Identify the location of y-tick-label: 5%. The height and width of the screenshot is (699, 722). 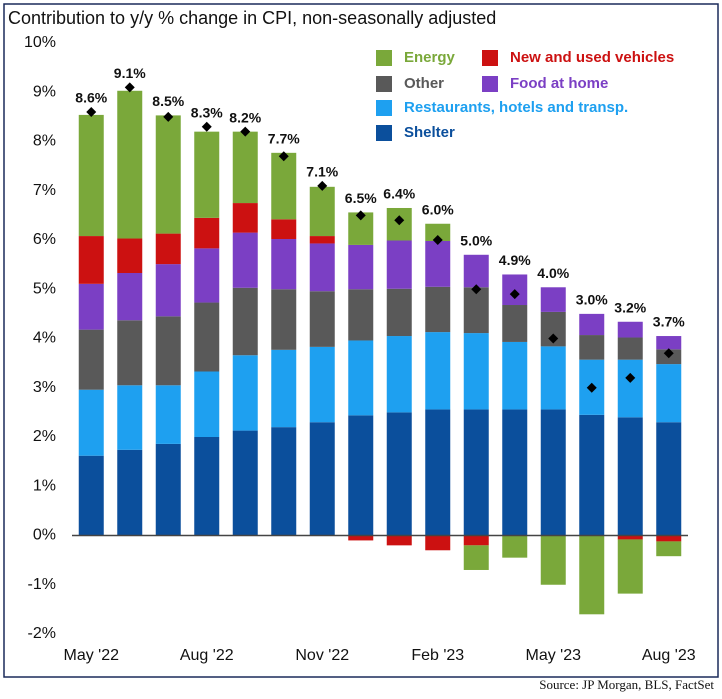
(44, 288).